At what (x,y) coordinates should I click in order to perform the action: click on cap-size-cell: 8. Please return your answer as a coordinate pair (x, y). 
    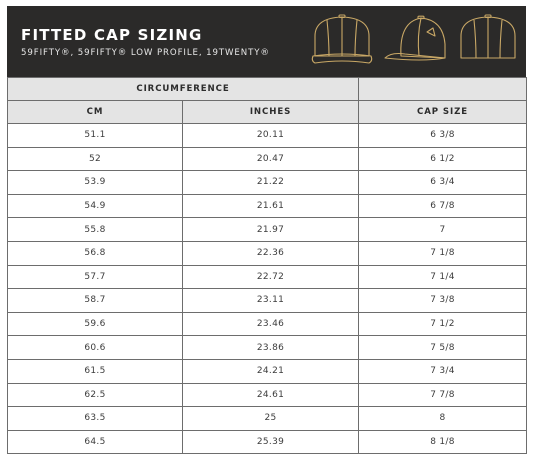
    Looking at the image, I should click on (443, 418).